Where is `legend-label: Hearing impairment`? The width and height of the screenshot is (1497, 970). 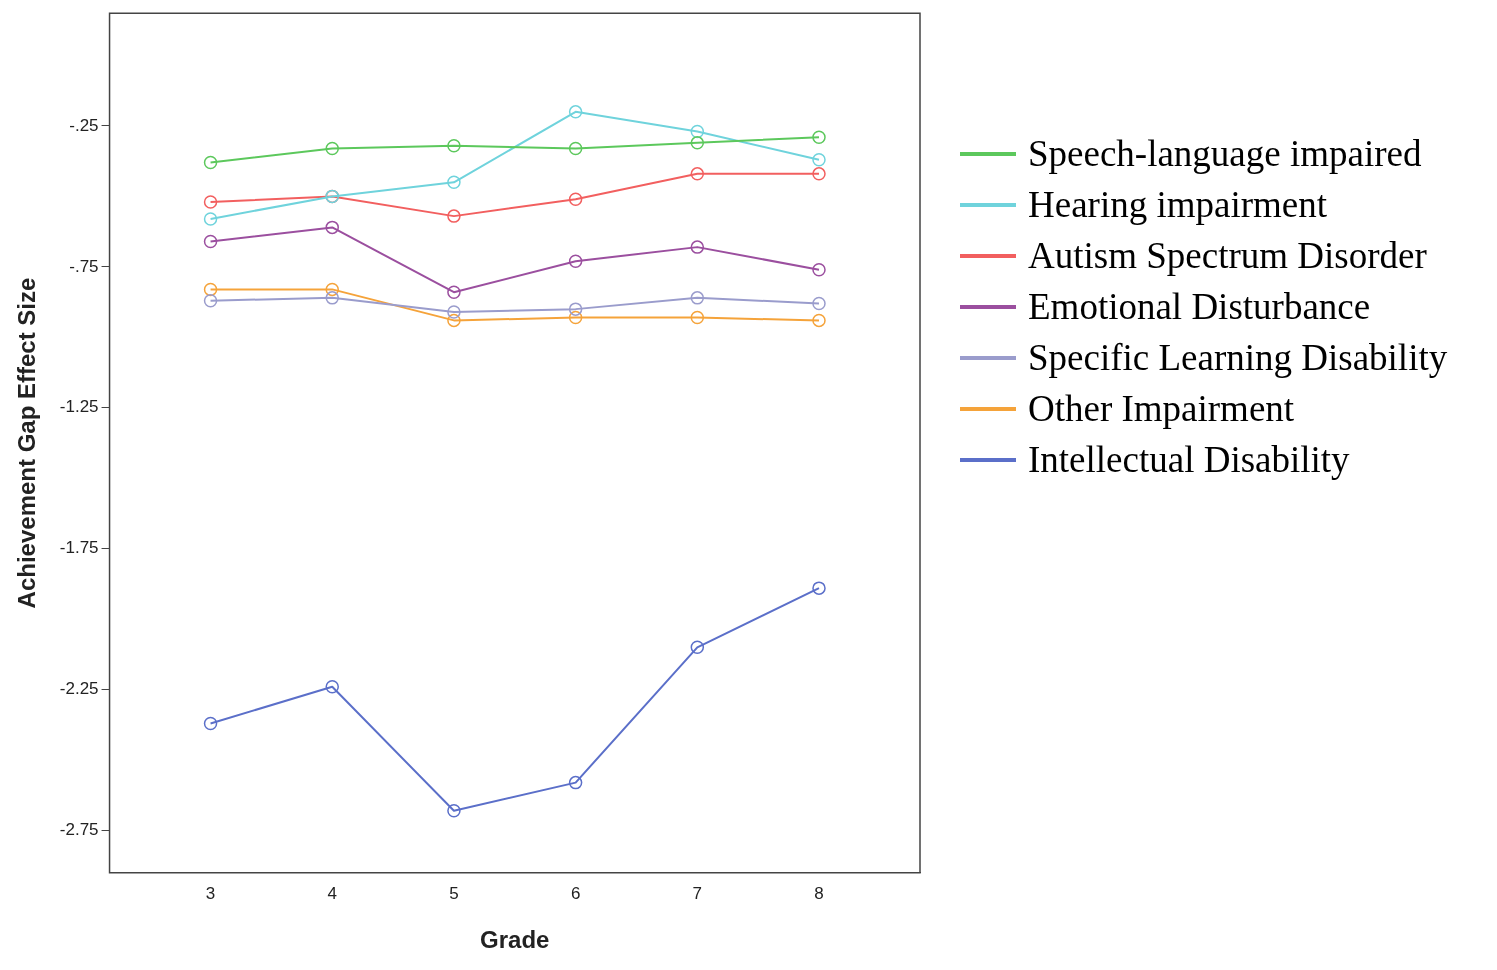 legend-label: Hearing impairment is located at coordinates (1177, 204).